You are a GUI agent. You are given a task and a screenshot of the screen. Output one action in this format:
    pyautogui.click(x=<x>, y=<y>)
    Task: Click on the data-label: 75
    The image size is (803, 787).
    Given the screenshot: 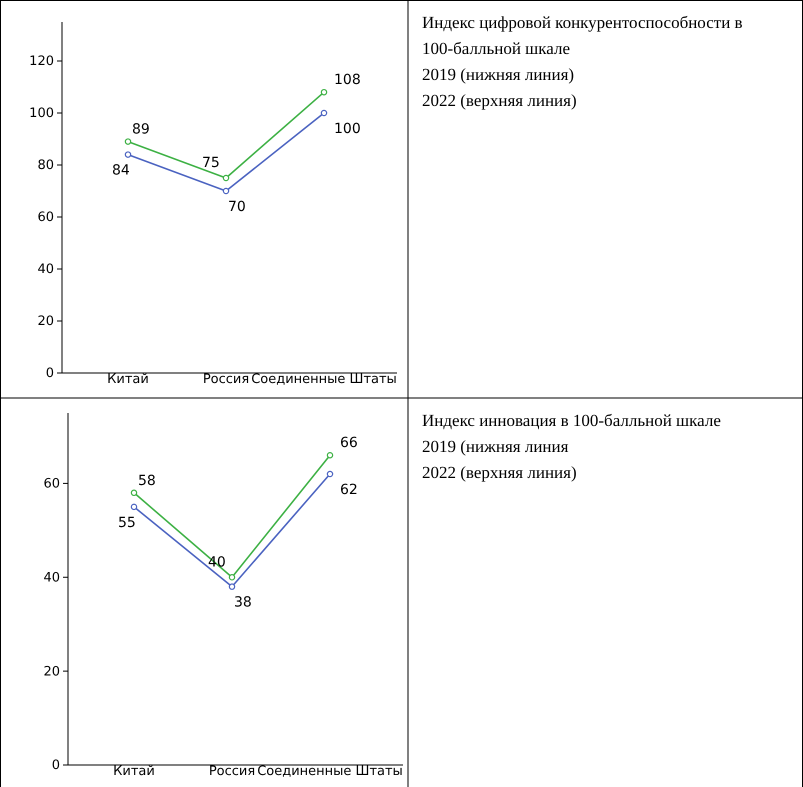 What is the action you would take?
    pyautogui.click(x=211, y=163)
    